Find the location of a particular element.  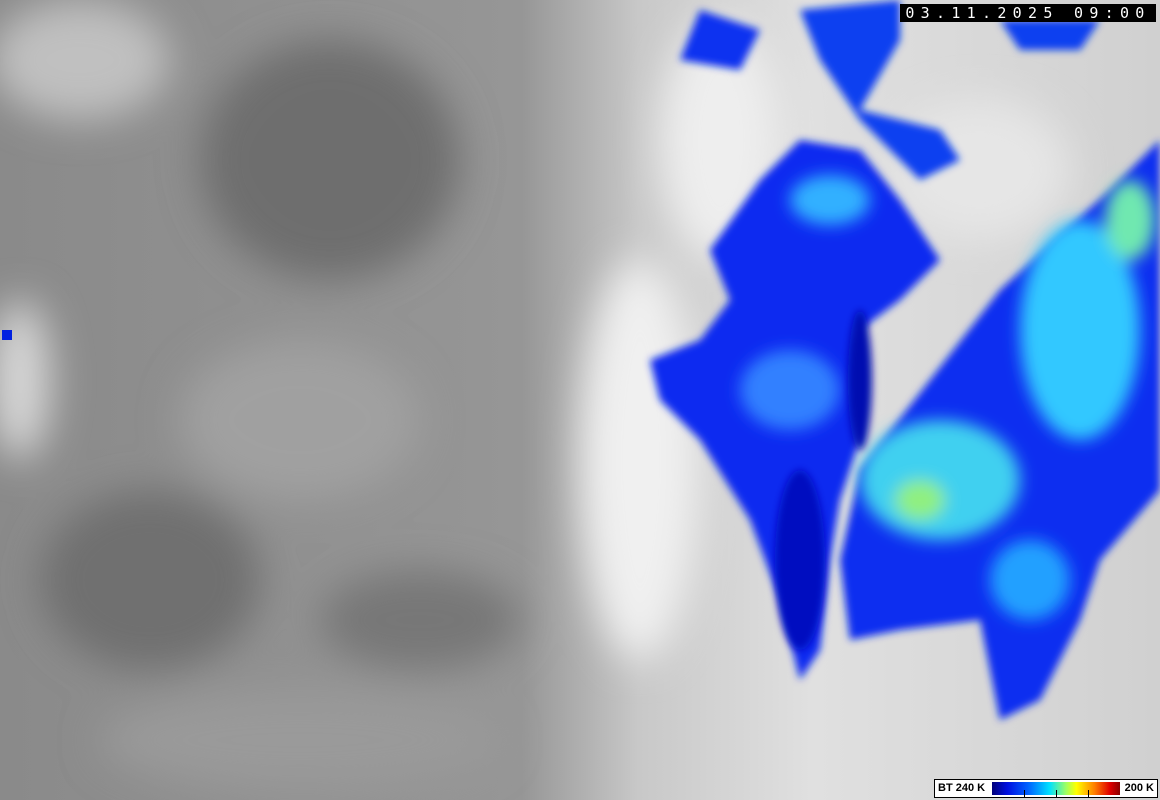

small-blue-spot is located at coordinates (7, 335).